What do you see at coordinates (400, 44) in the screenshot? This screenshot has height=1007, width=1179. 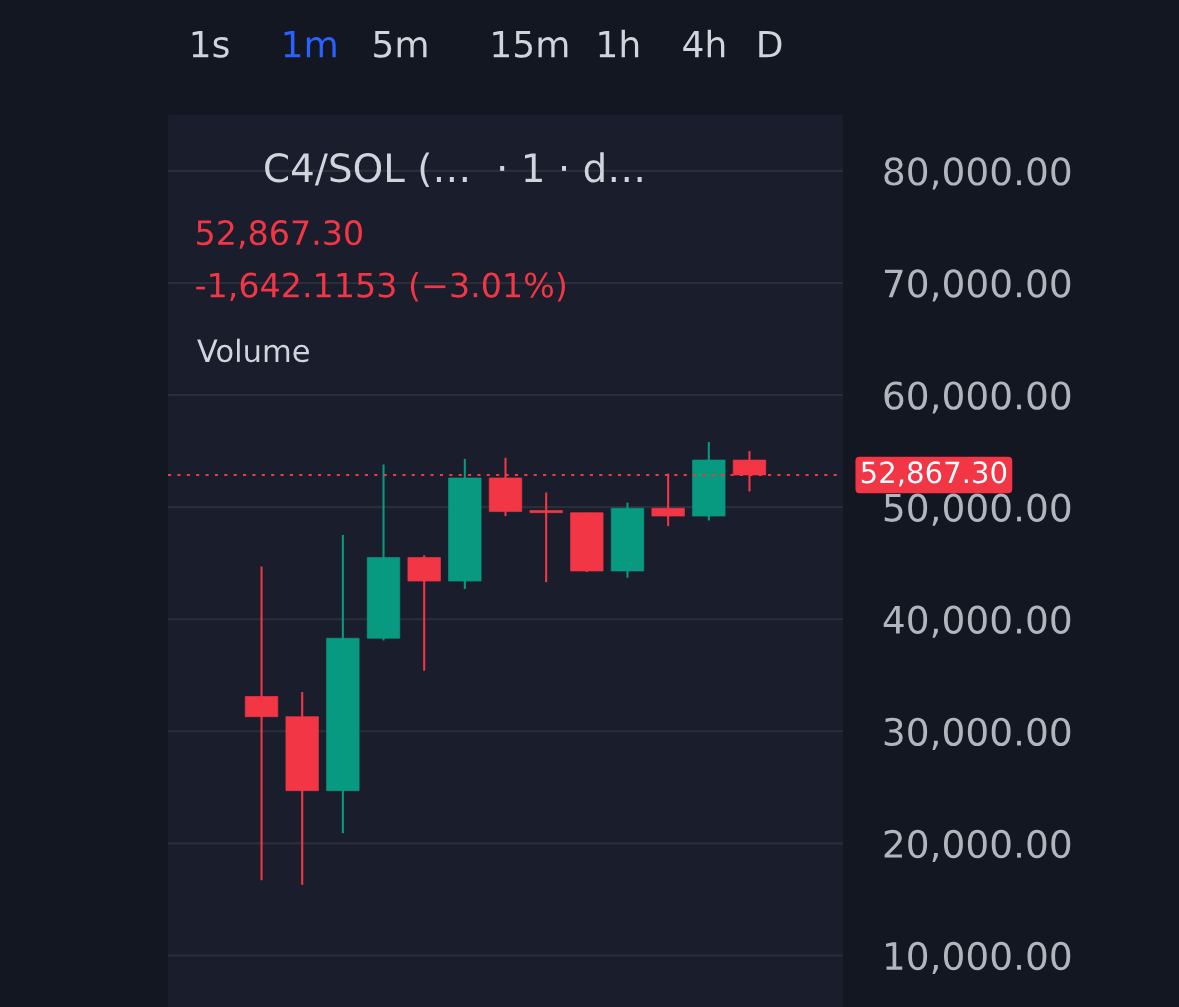 I see `text: 5m` at bounding box center [400, 44].